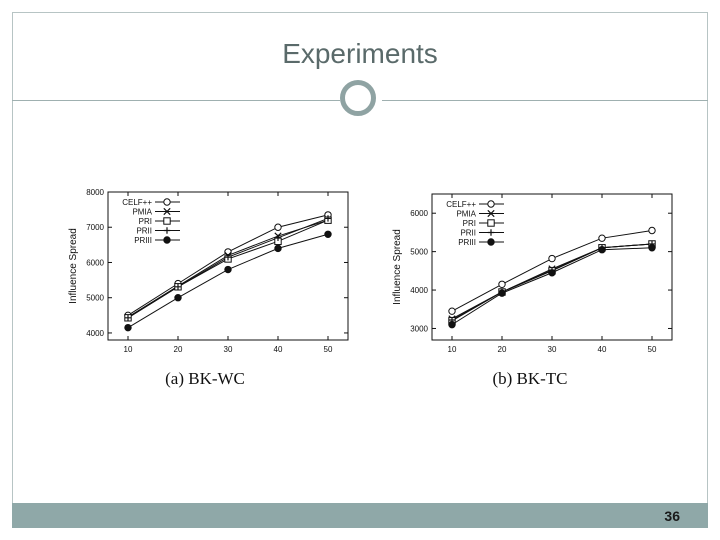 This screenshot has width=720, height=540. Describe the element at coordinates (95, 192) in the screenshot. I see `y-tick-label: 8000` at that location.